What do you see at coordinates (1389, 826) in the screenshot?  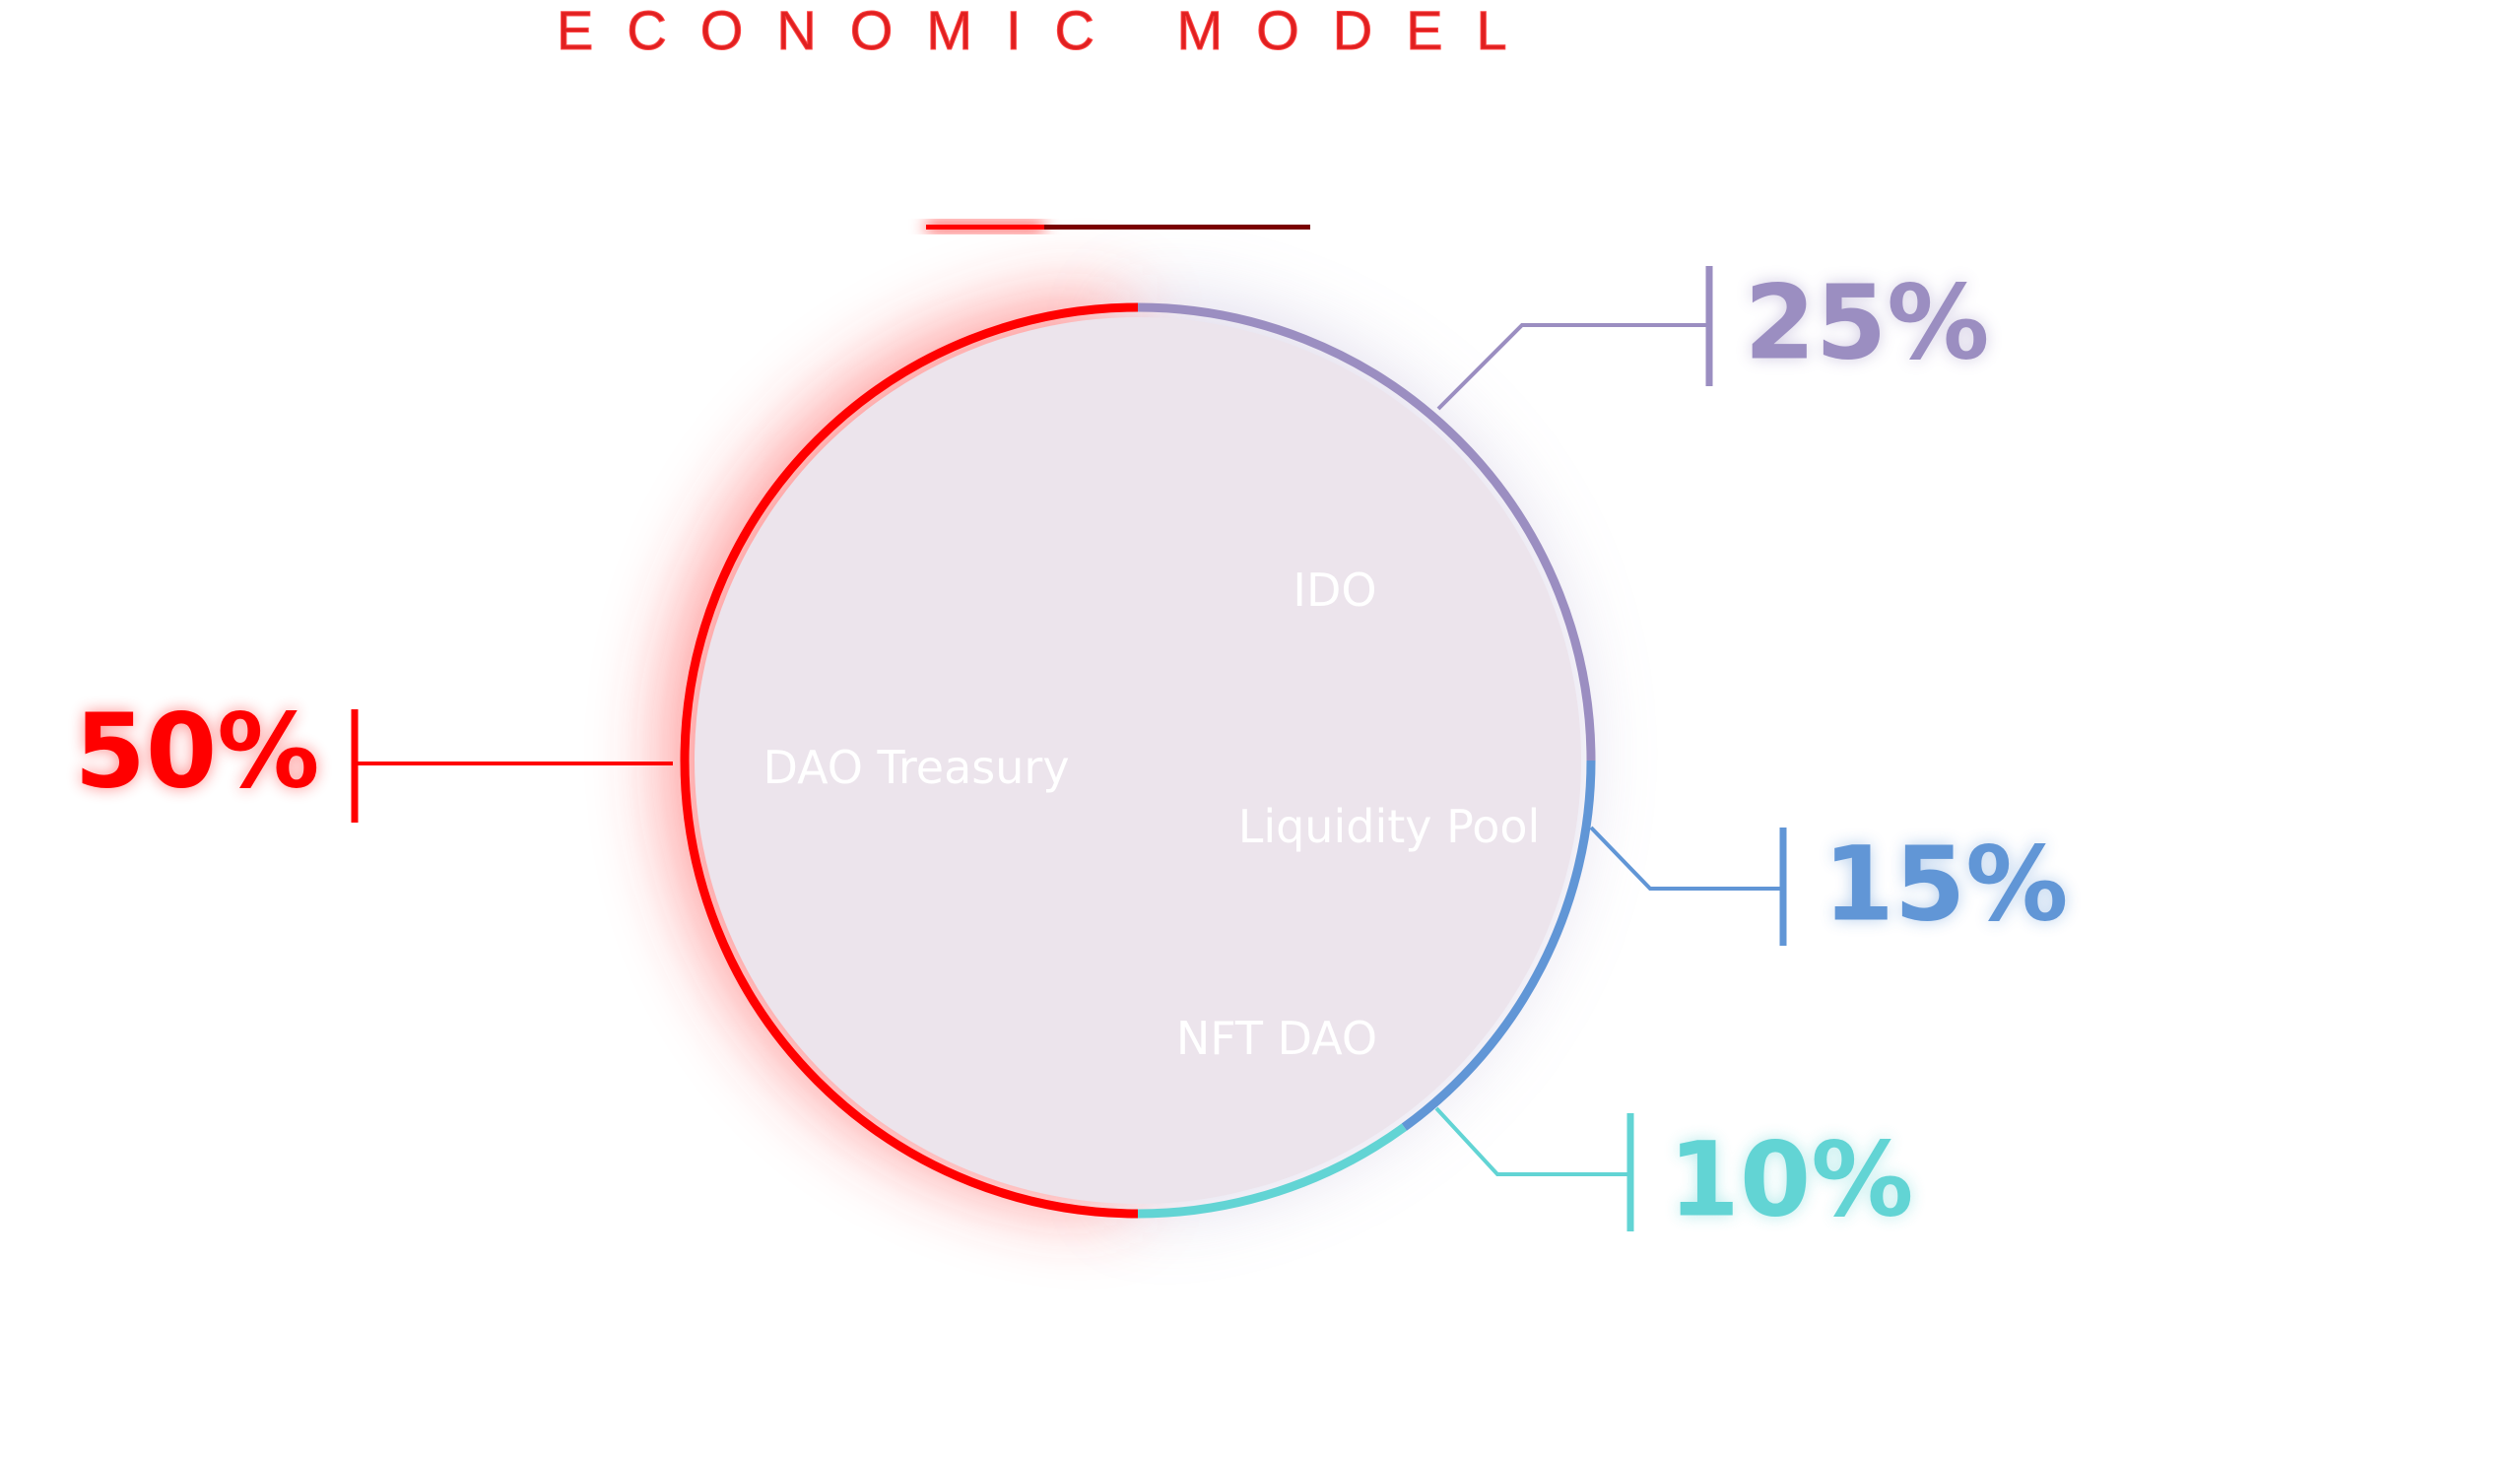 I see `slice-label-liquidity-pool: Liquidity Pool` at bounding box center [1389, 826].